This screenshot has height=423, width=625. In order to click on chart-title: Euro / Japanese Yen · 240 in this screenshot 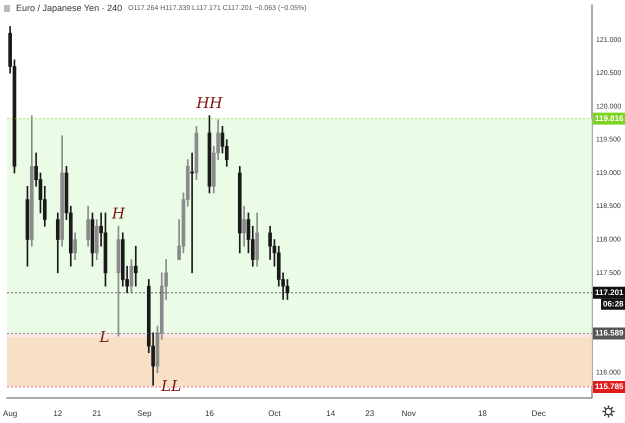, I will do `click(69, 8)`.